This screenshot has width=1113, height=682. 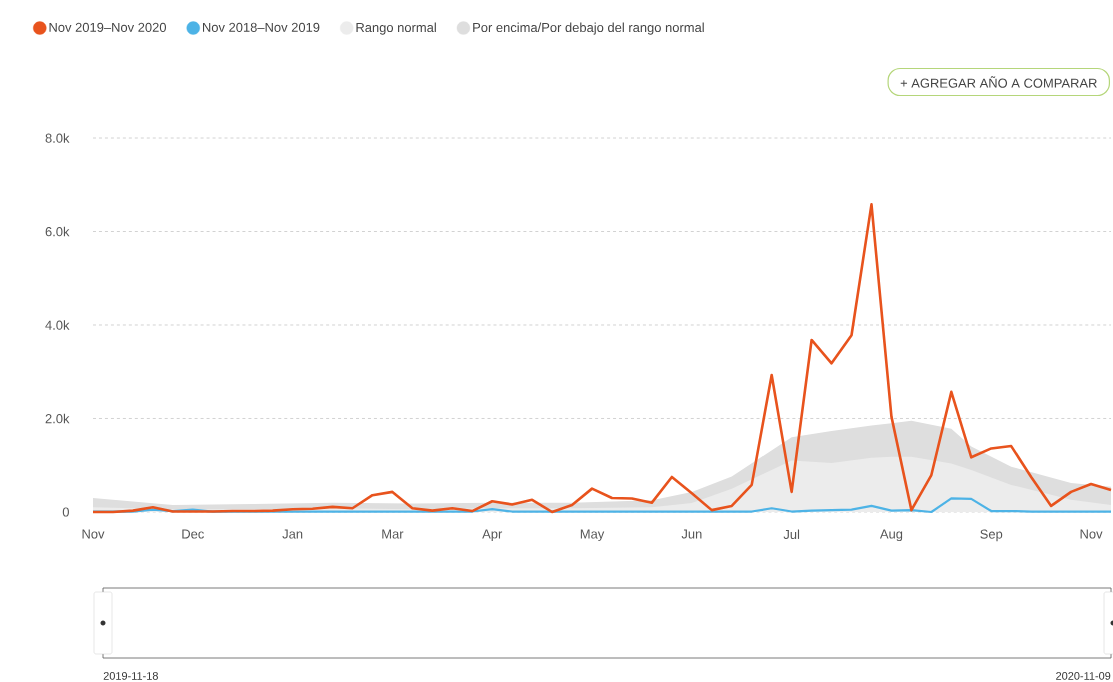 What do you see at coordinates (57, 138) in the screenshot?
I see `y-tick-label: 8.0k` at bounding box center [57, 138].